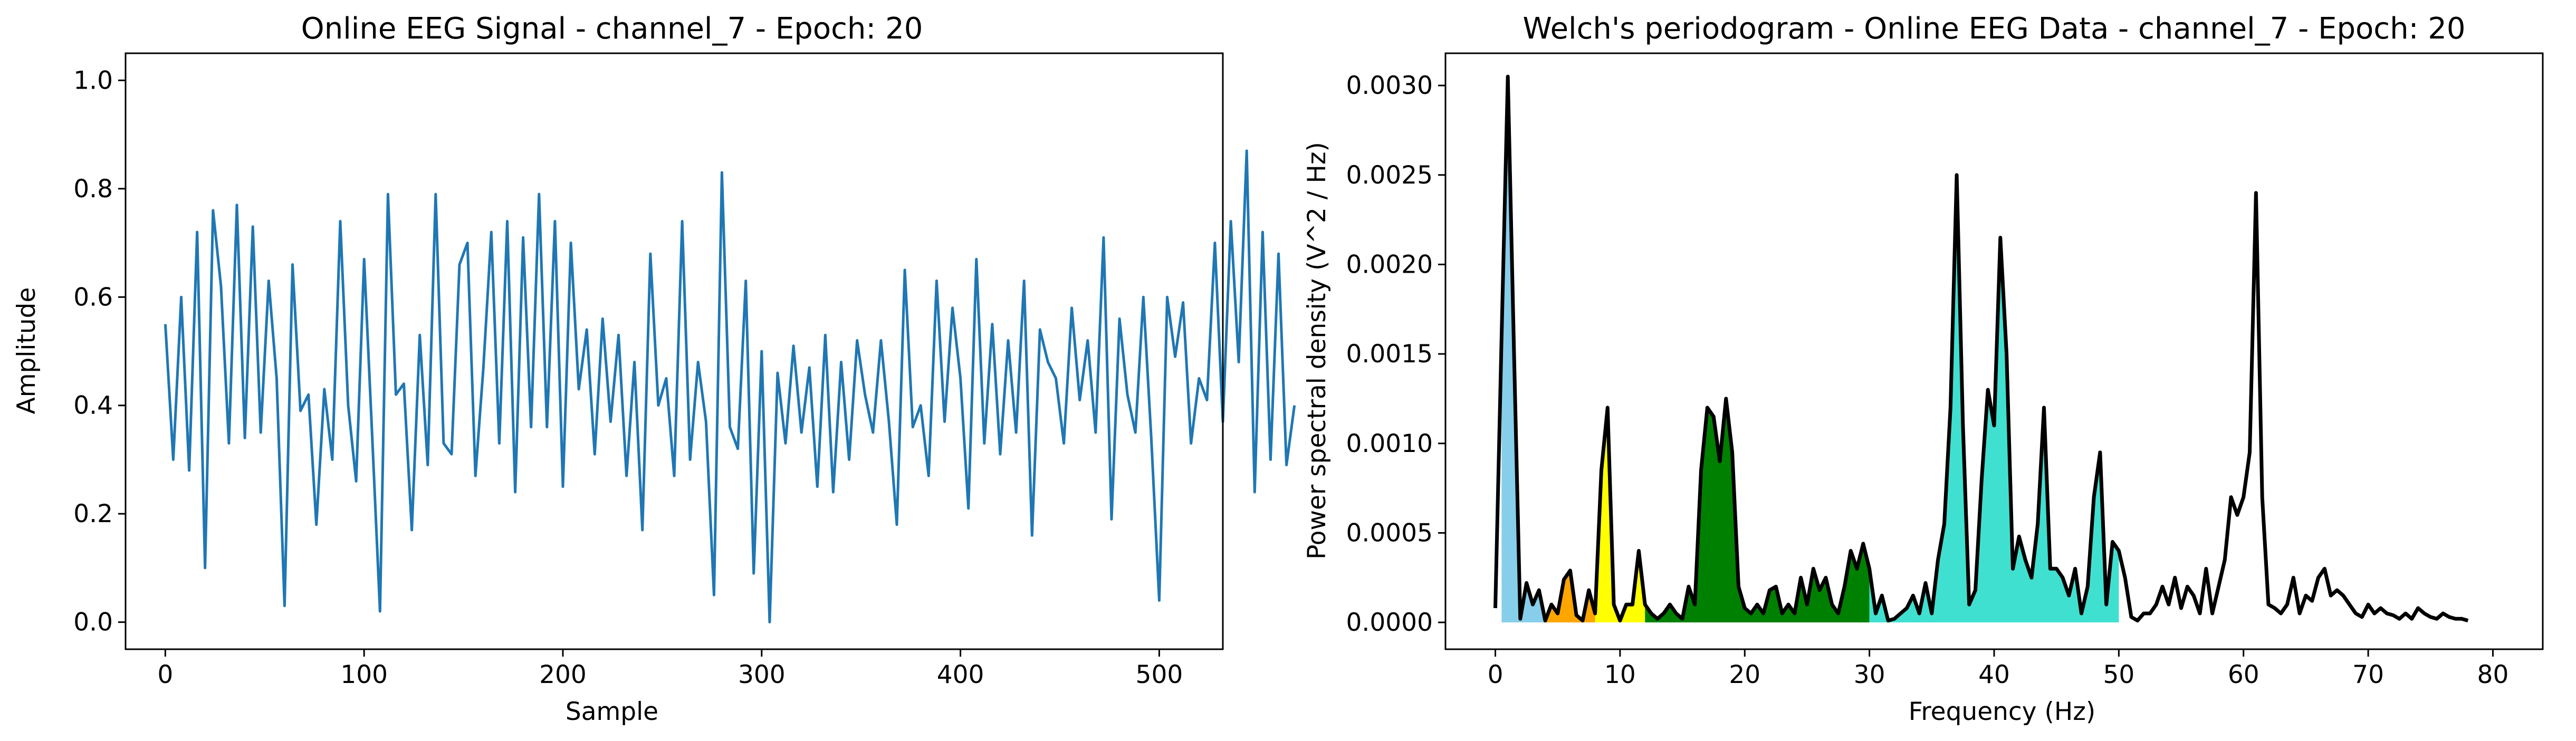 The height and width of the screenshot is (741, 2576). I want to click on x-tick-label: 20, so click(1744, 674).